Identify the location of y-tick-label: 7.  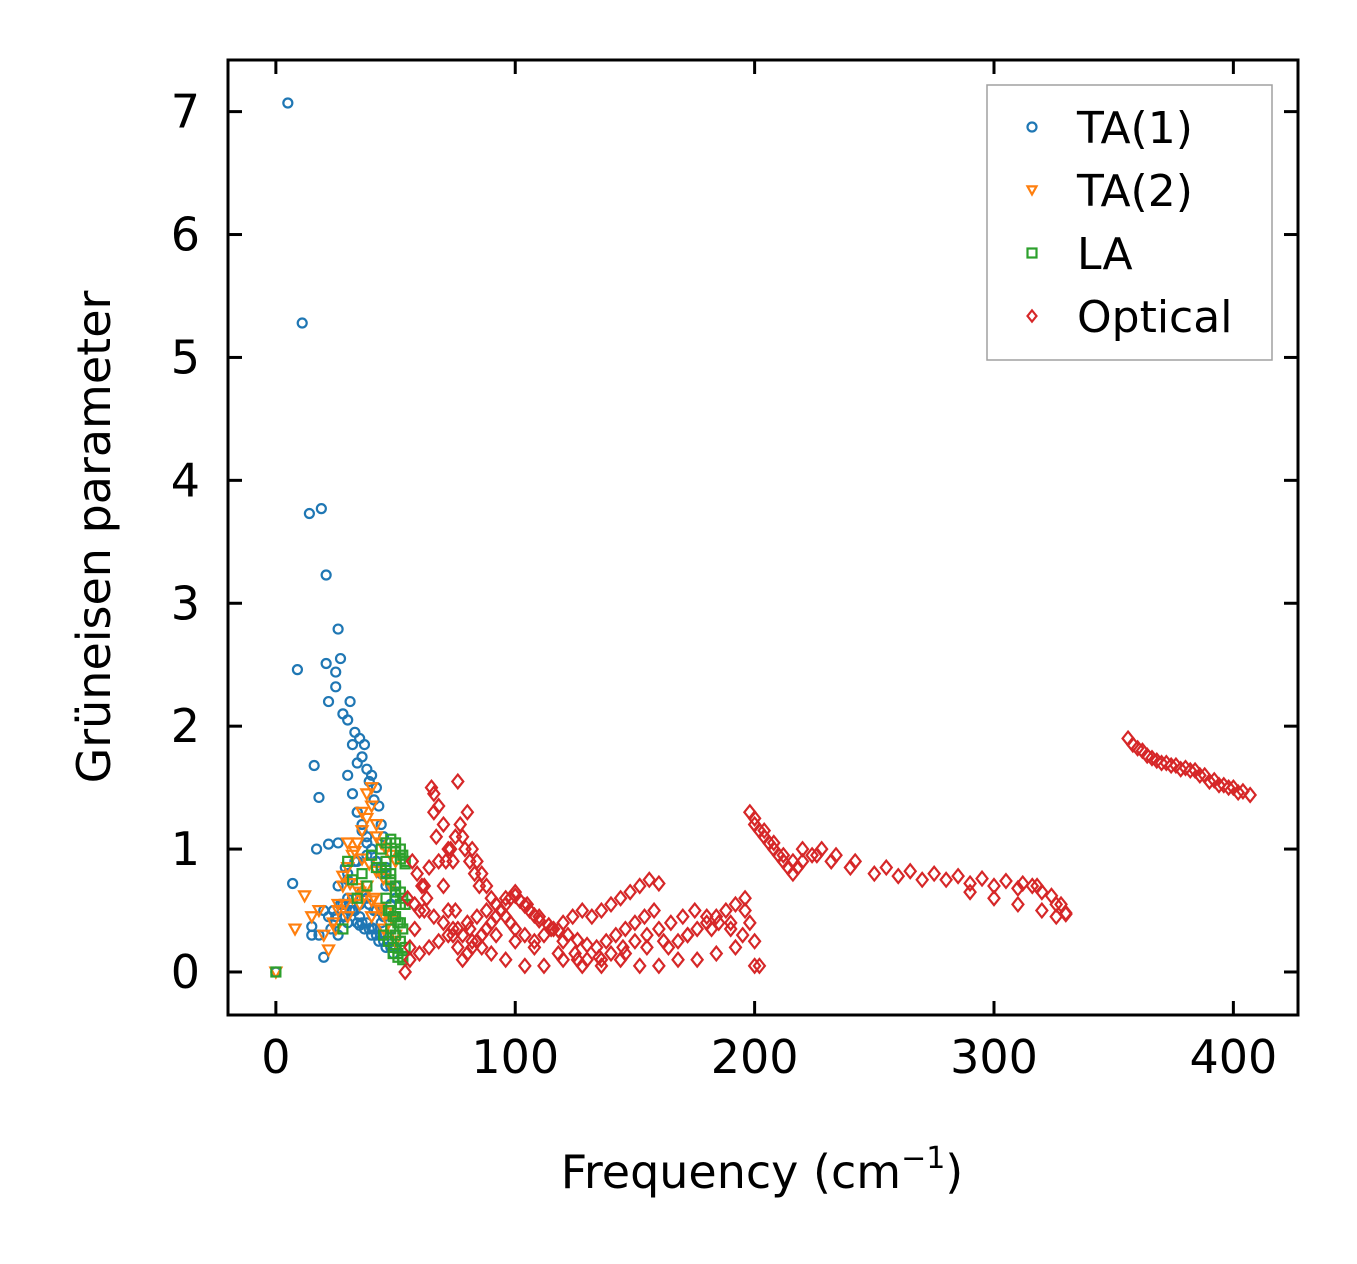
(185, 112).